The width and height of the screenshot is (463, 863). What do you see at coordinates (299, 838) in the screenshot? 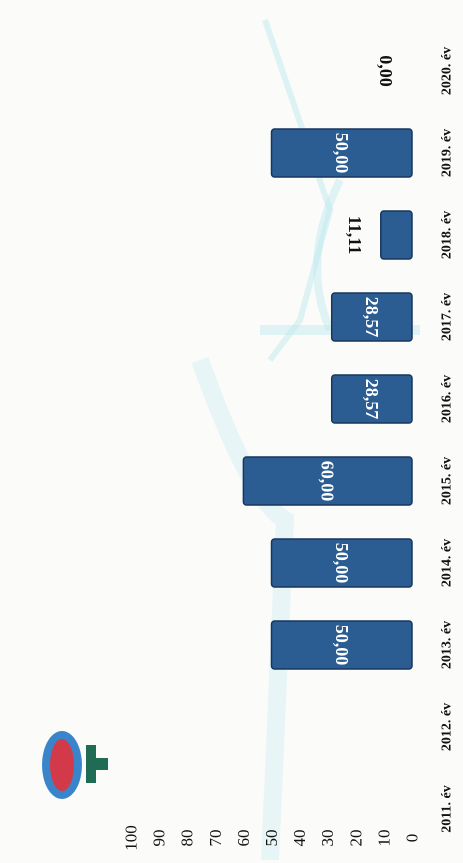
I see `y-tick-label: 40` at bounding box center [299, 838].